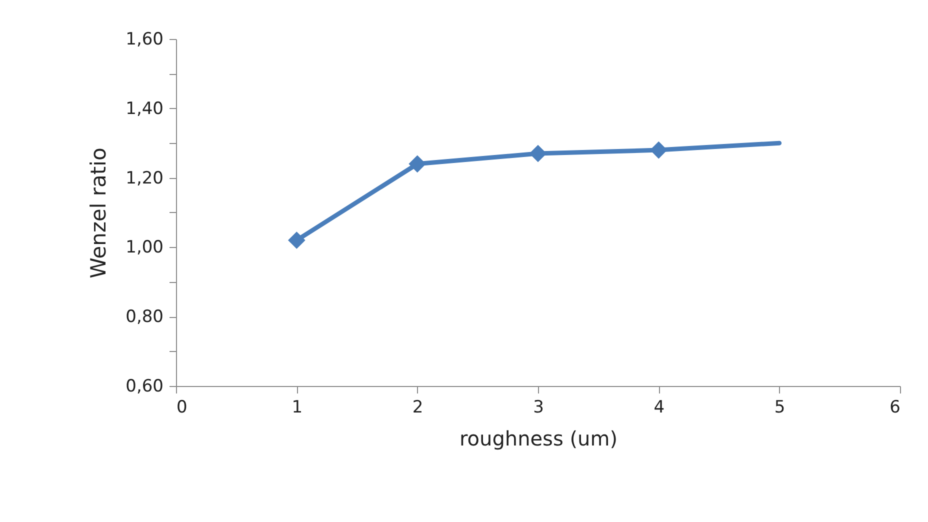 Image resolution: width=928 pixels, height=522 pixels. Describe the element at coordinates (145, 248) in the screenshot. I see `y-tick-label: 1,00` at that location.